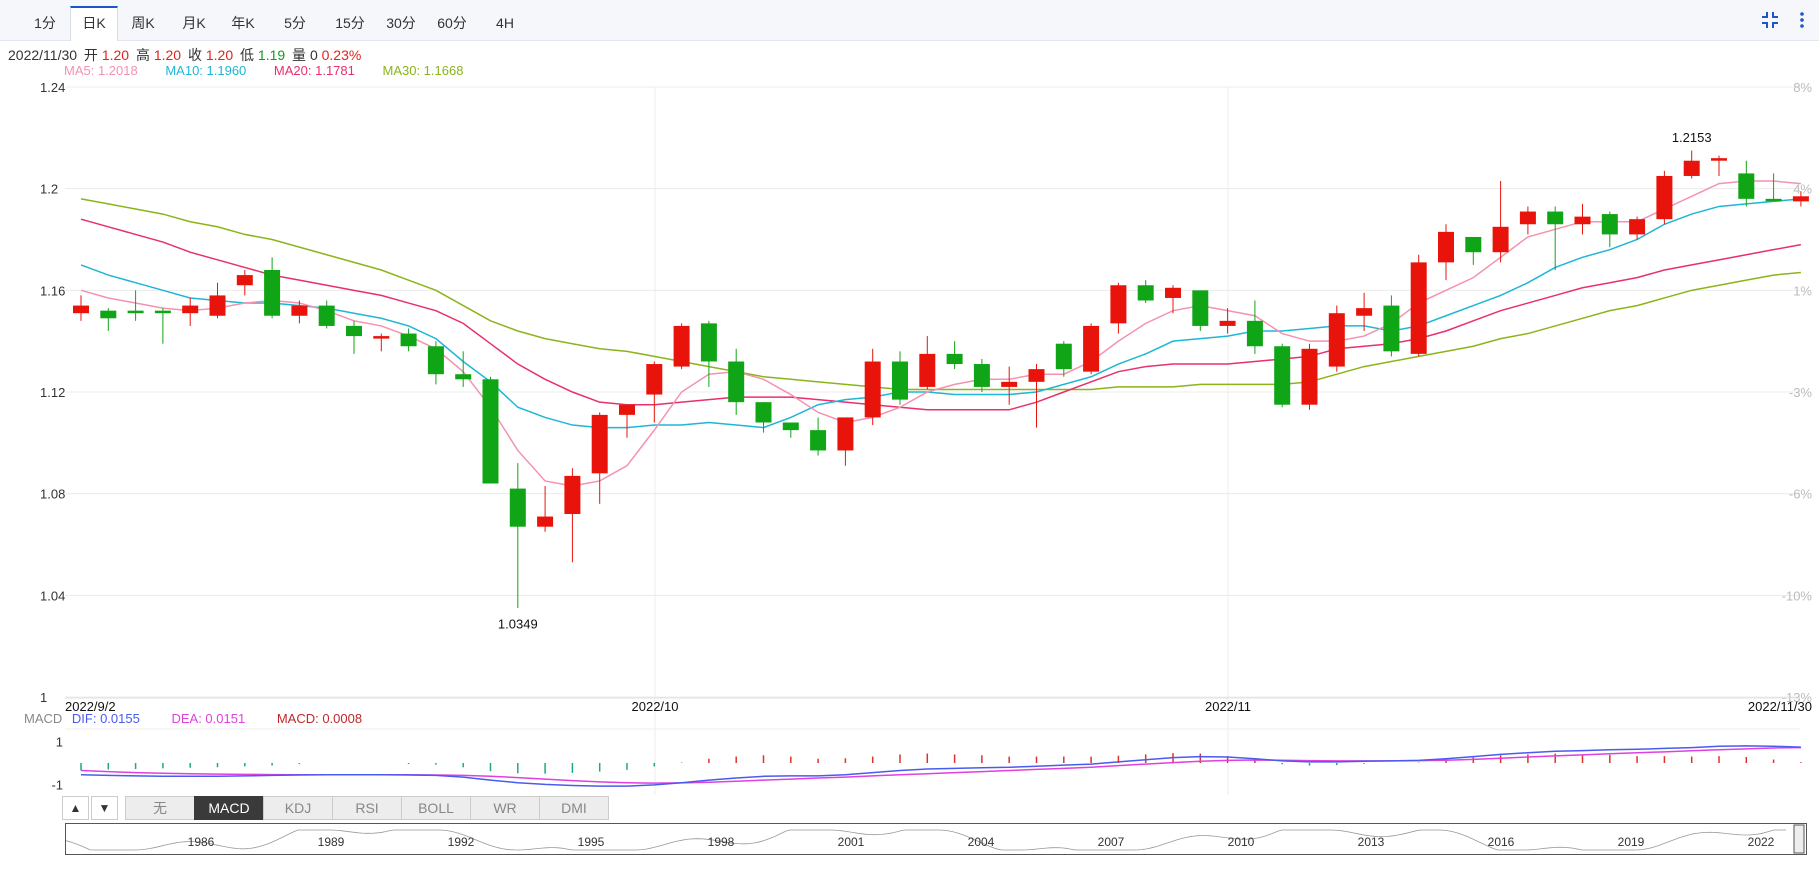 This screenshot has width=1819, height=890. What do you see at coordinates (341, 55) in the screenshot?
I see `change-value: 0.23%` at bounding box center [341, 55].